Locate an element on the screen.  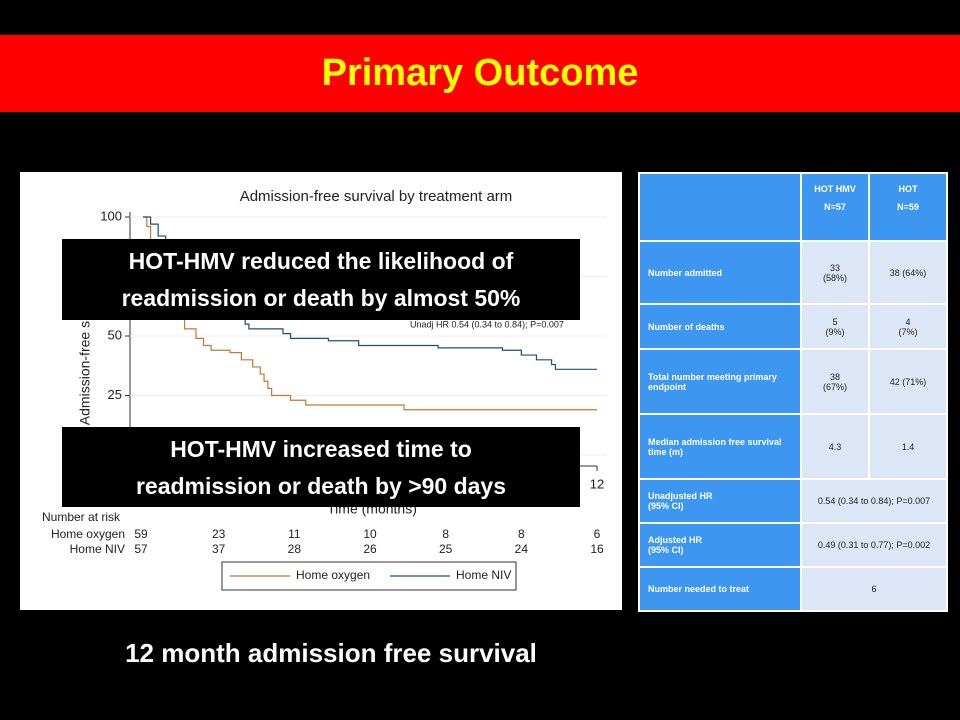
risk-count: 23 is located at coordinates (219, 534).